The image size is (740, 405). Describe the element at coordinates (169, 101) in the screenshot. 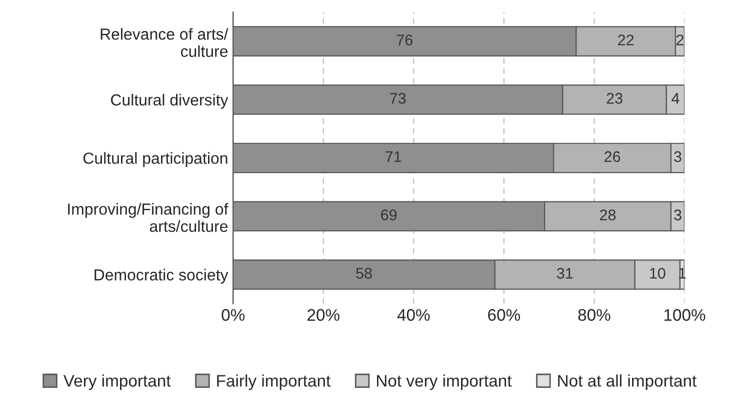

I see `y-tick-label: Cultural diversity` at that location.